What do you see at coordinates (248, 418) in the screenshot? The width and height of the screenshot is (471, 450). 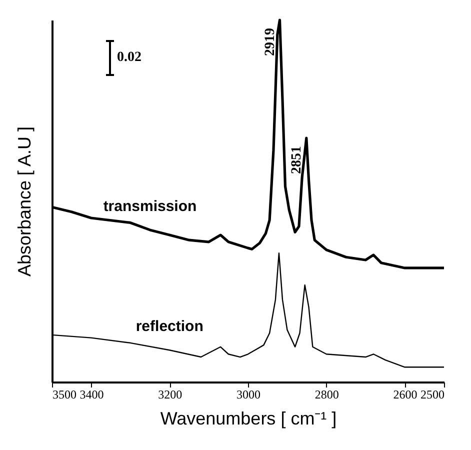 I see `x-axis-title: Wavenumbers [ cm⁻¹ ]` at bounding box center [248, 418].